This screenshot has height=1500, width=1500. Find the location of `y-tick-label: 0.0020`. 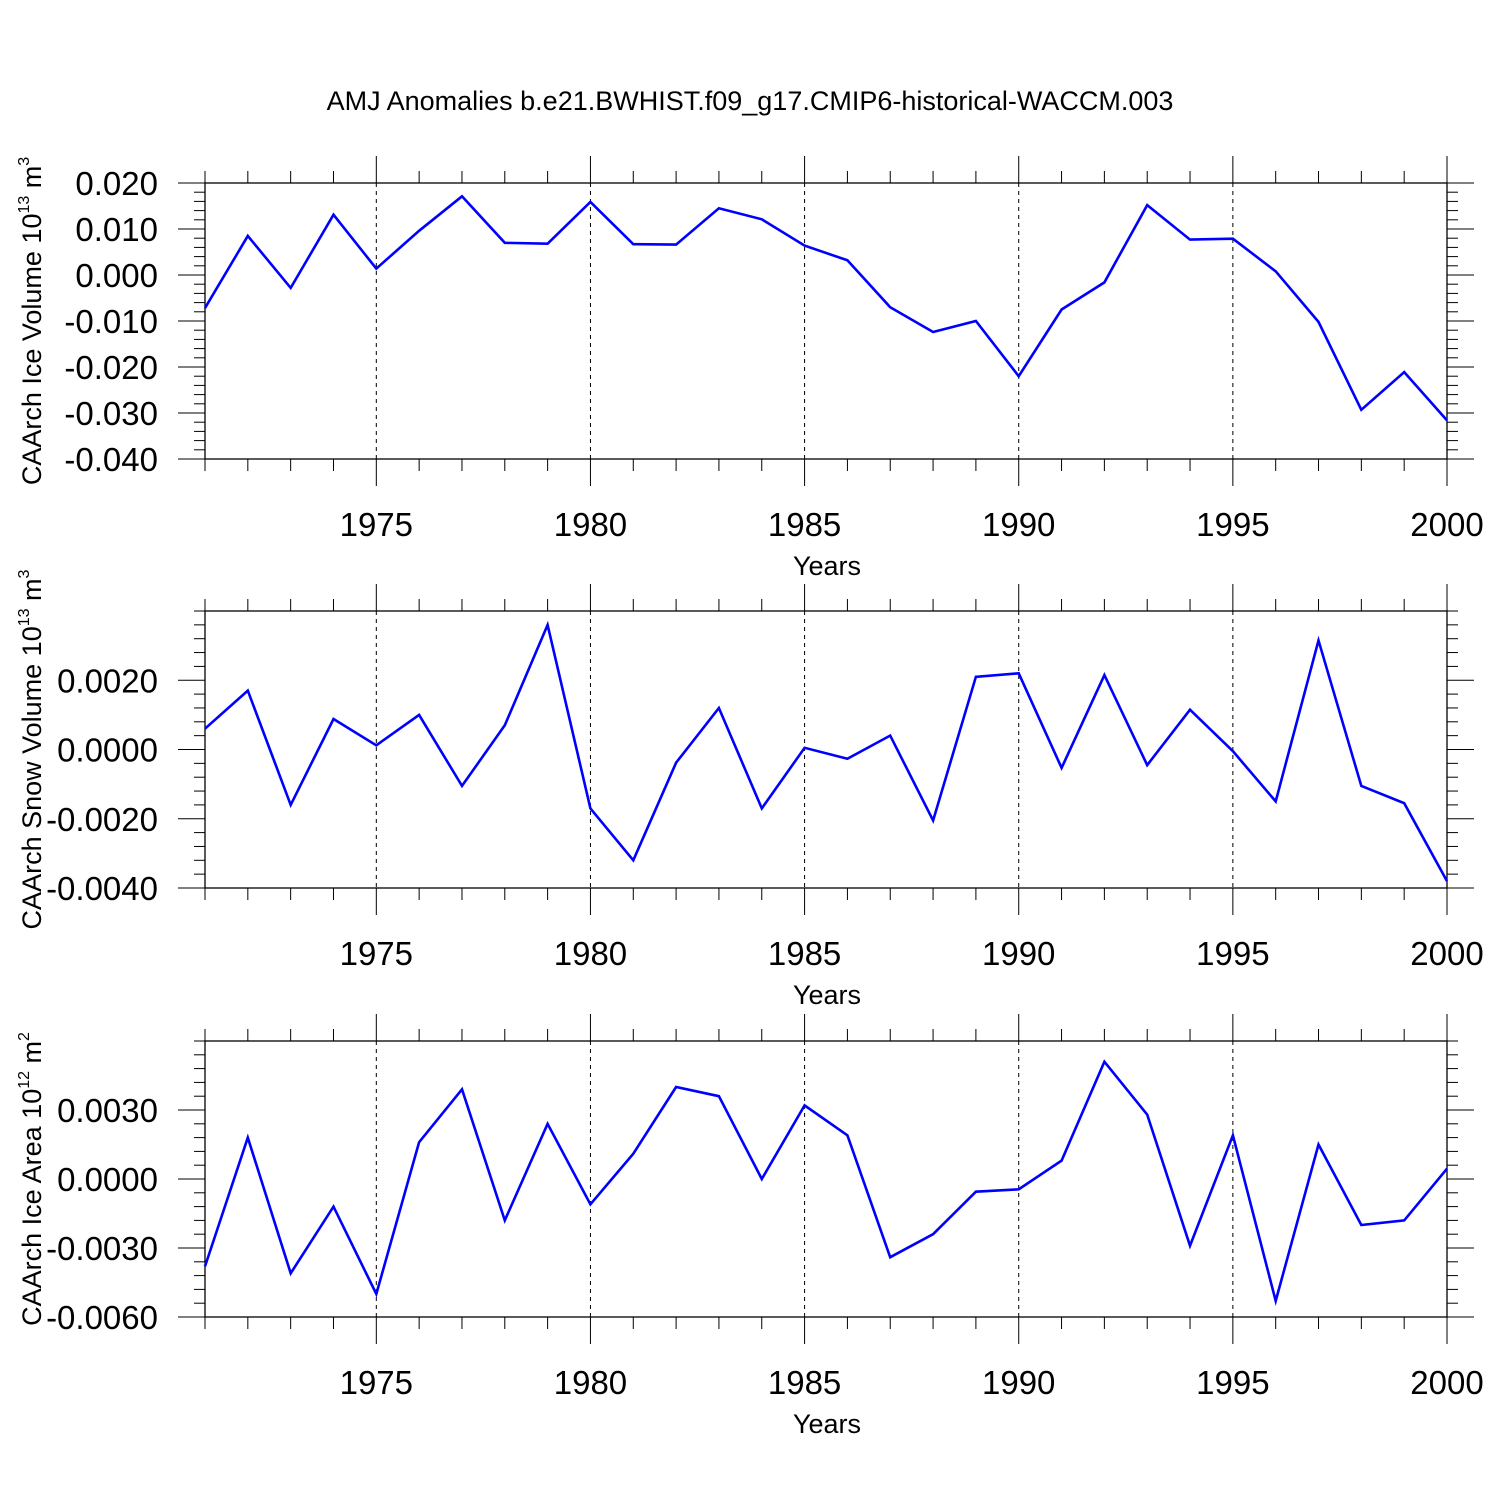

y-tick-label: 0.0020 is located at coordinates (107, 680).